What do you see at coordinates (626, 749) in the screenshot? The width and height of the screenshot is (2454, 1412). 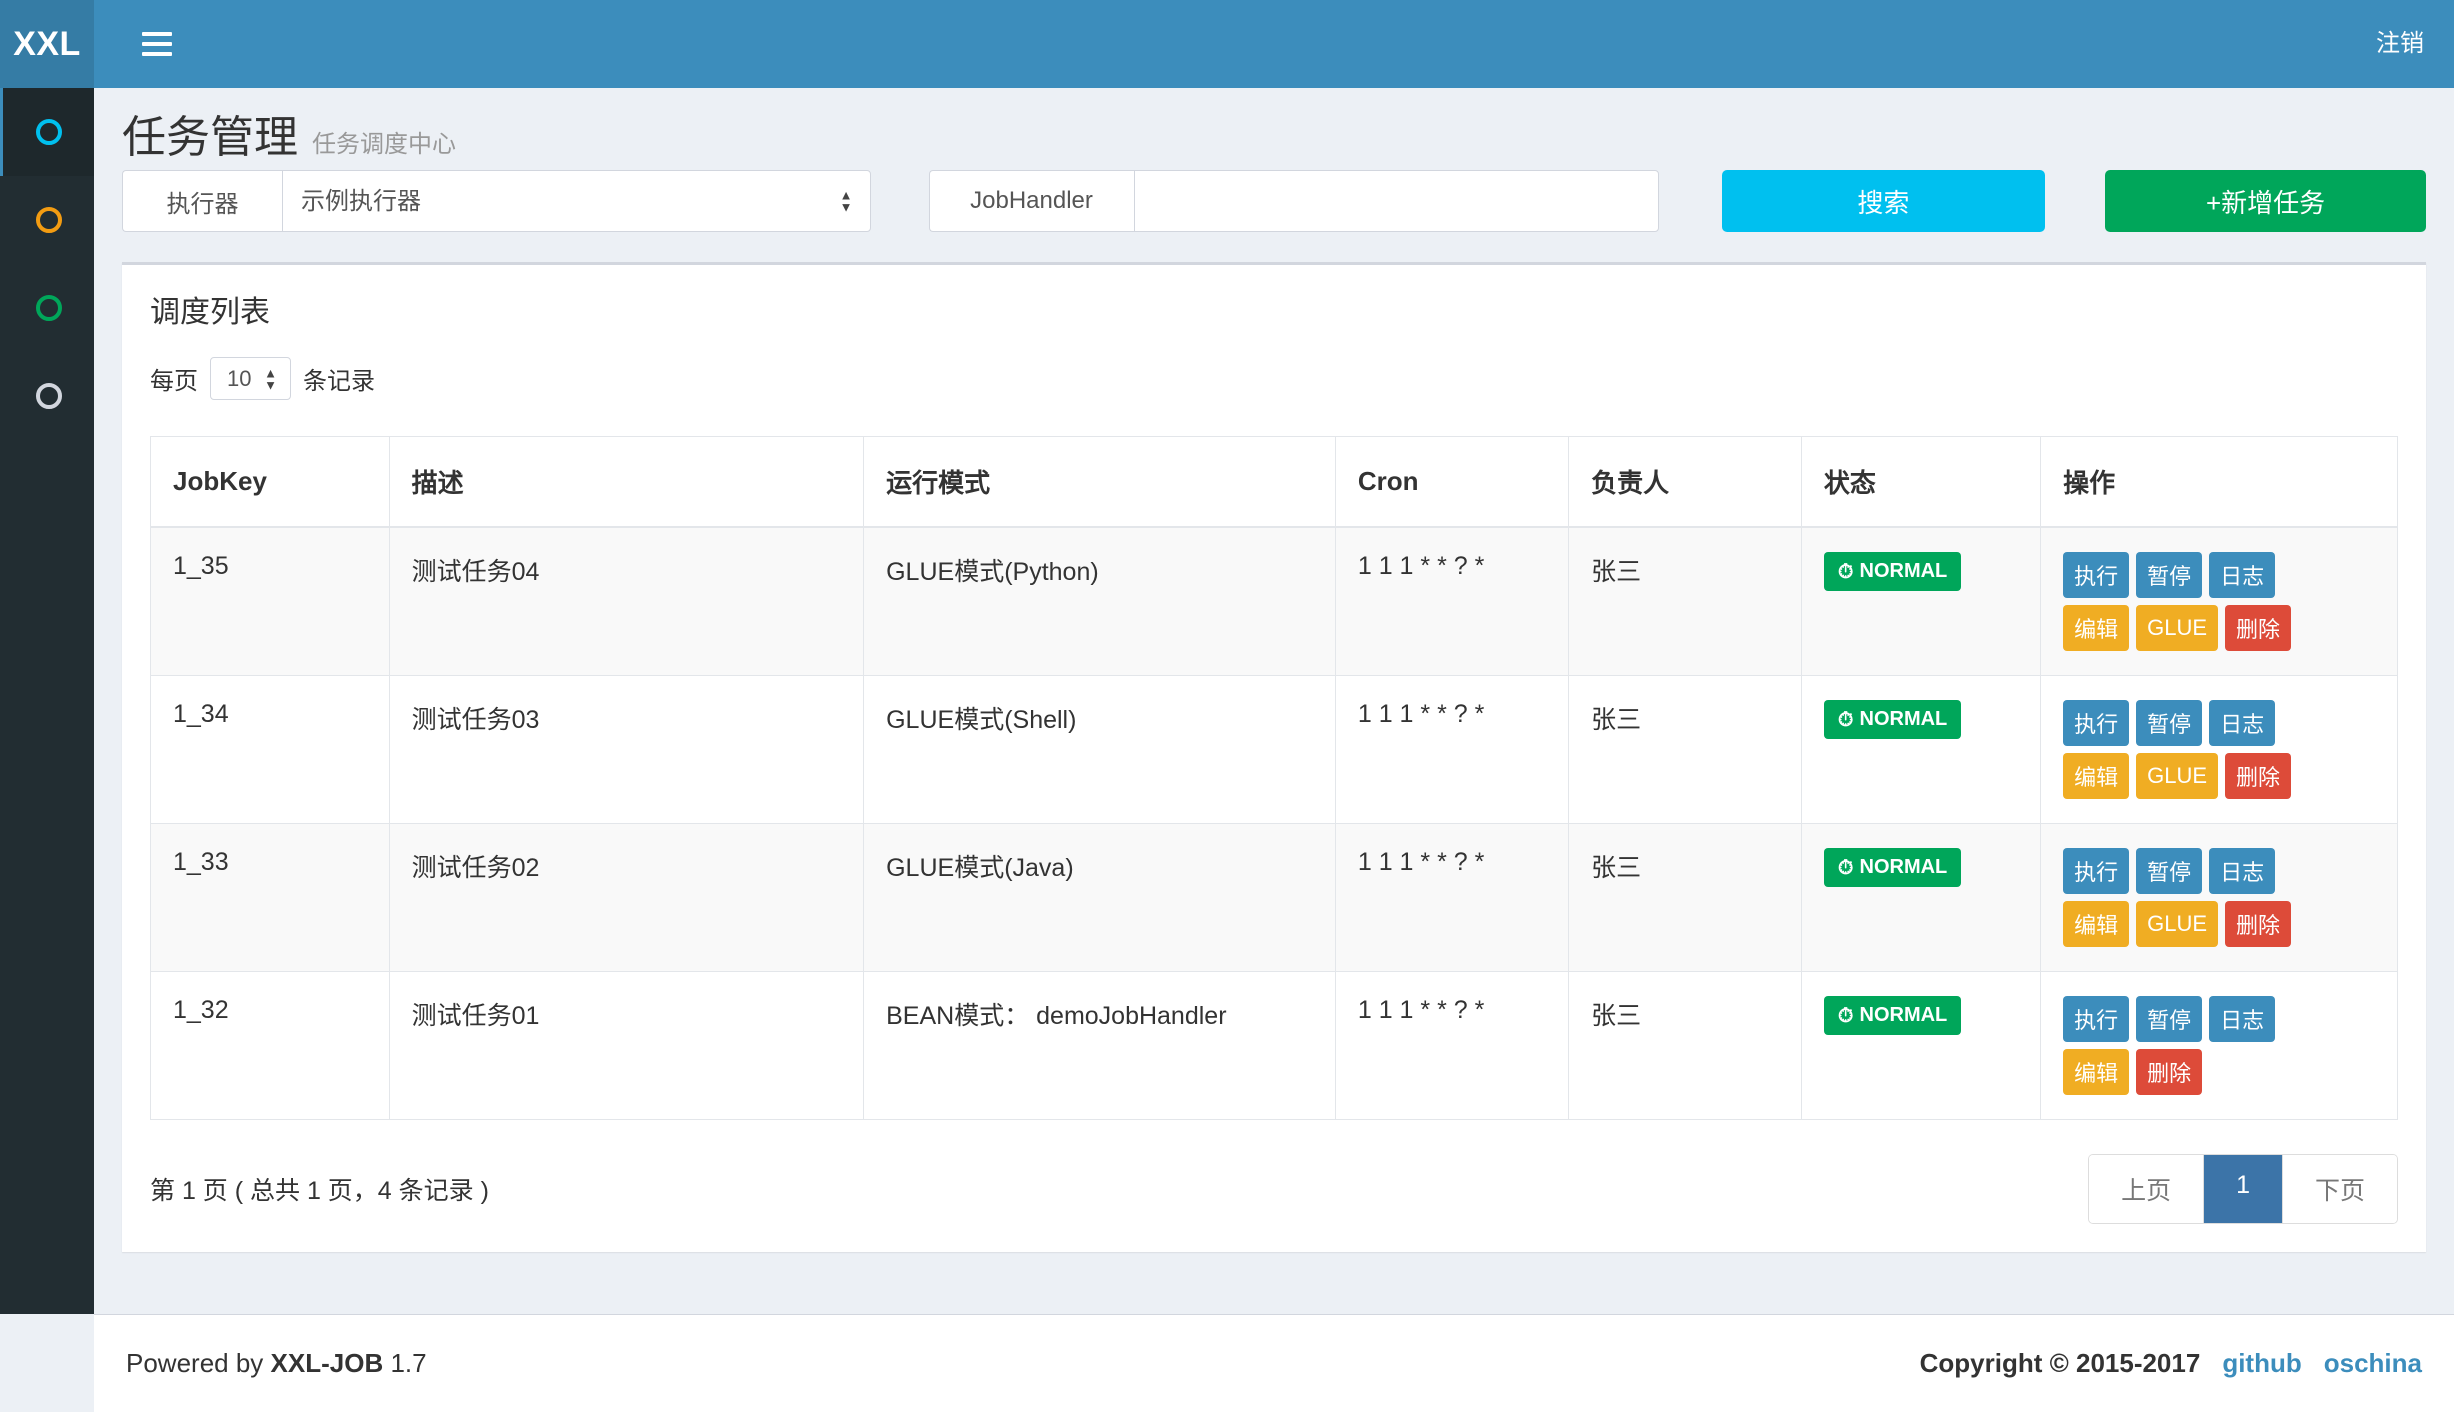 I see `cell-desc: 测试任务03` at bounding box center [626, 749].